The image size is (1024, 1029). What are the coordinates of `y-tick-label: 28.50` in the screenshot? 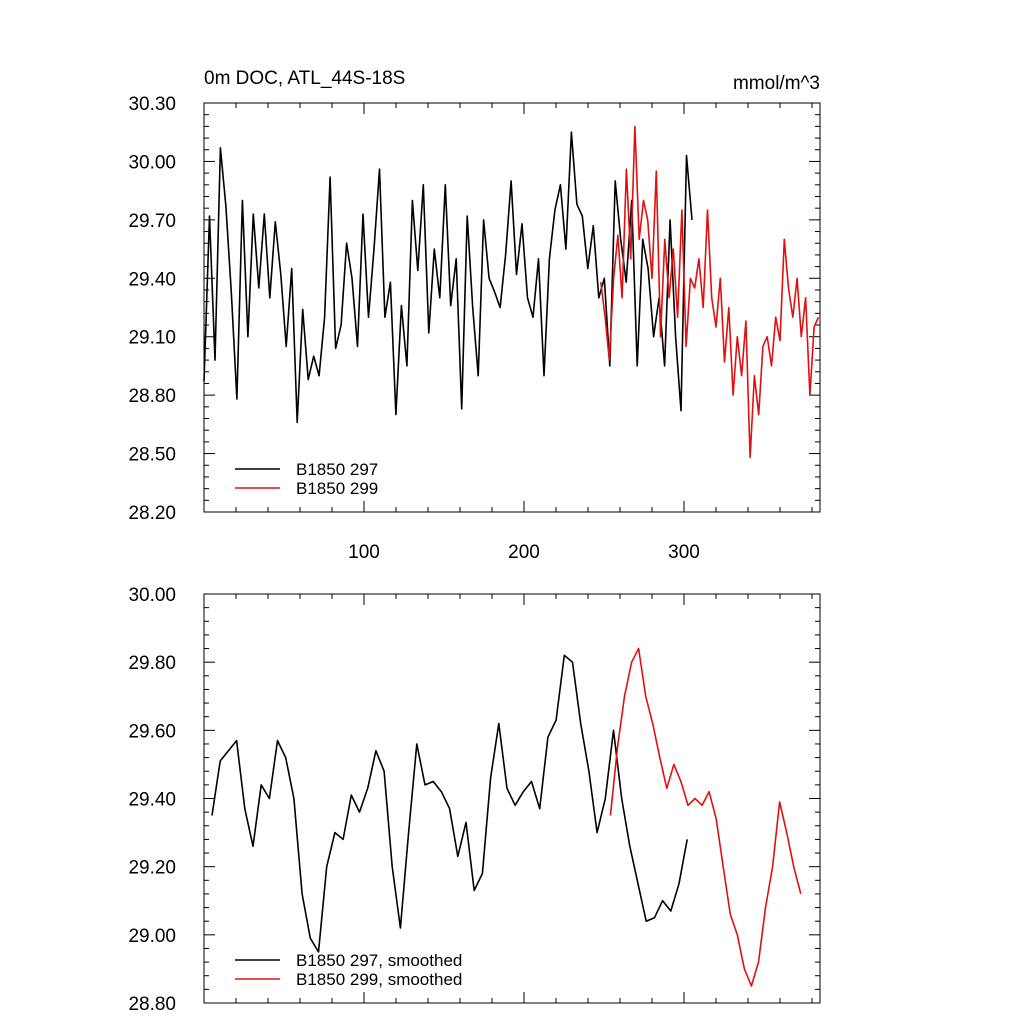 It's located at (152, 455).